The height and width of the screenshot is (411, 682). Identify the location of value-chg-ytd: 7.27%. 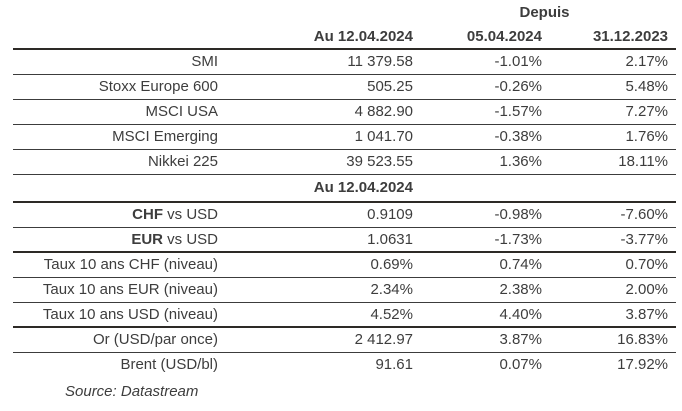
(609, 112).